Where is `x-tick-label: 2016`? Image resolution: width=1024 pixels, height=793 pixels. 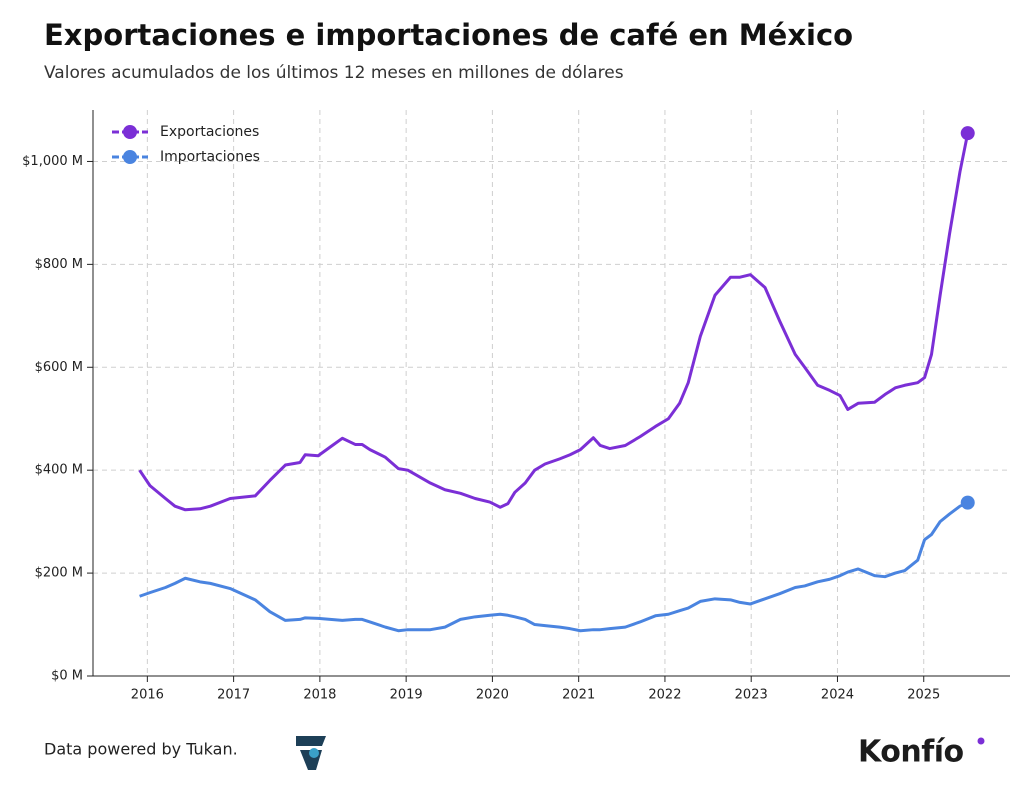 x-tick-label: 2016 is located at coordinates (147, 695).